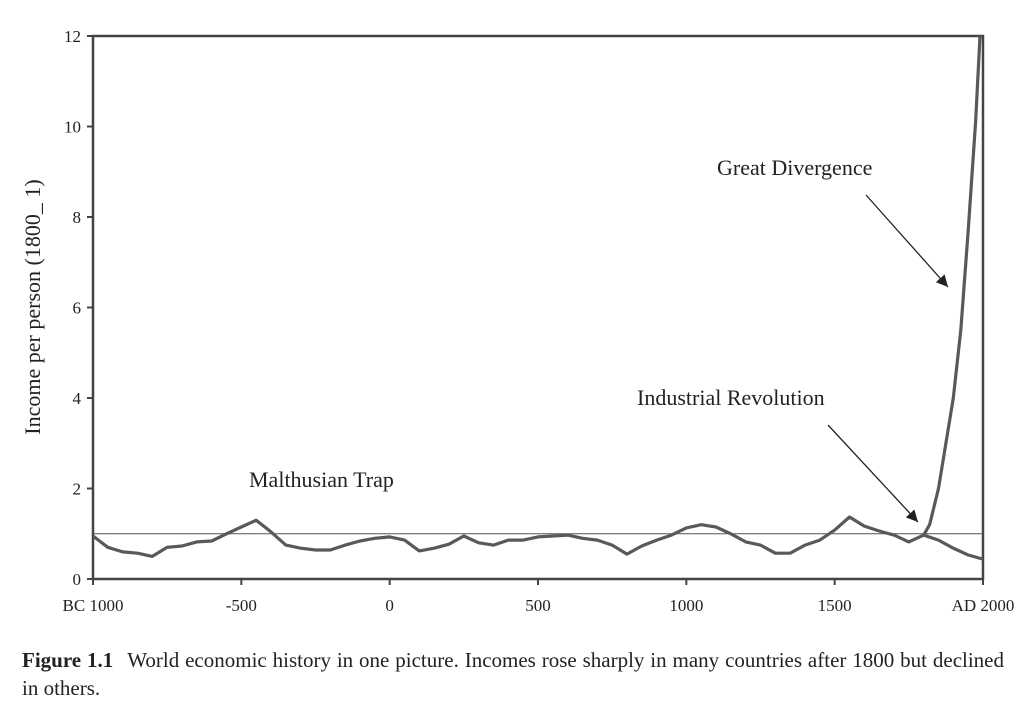  Describe the element at coordinates (686, 605) in the screenshot. I see `x-tick-label: 1000` at that location.